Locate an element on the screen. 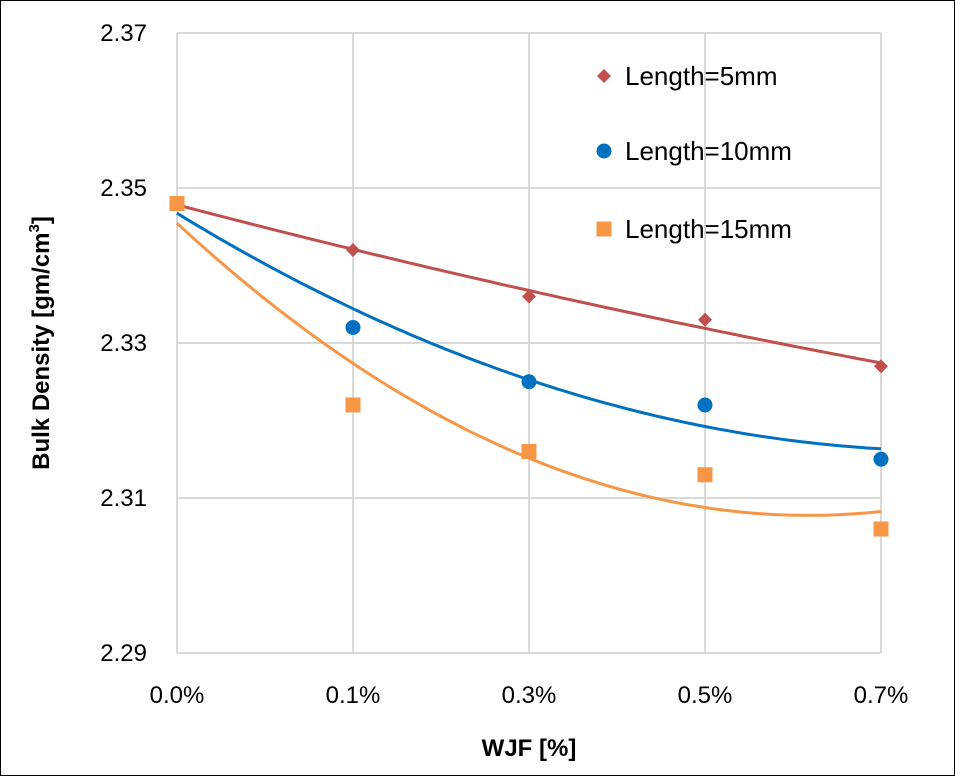  legend-label: Length=15mm is located at coordinates (708, 229).